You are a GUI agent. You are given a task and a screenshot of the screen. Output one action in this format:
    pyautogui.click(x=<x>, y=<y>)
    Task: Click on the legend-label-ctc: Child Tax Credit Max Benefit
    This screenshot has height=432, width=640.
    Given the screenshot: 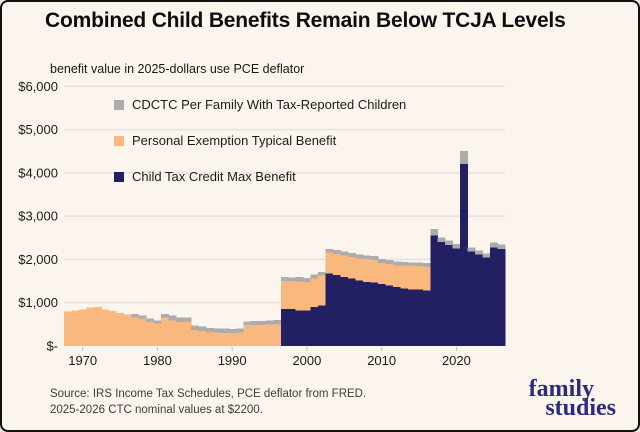 What is the action you would take?
    pyautogui.click(x=214, y=176)
    